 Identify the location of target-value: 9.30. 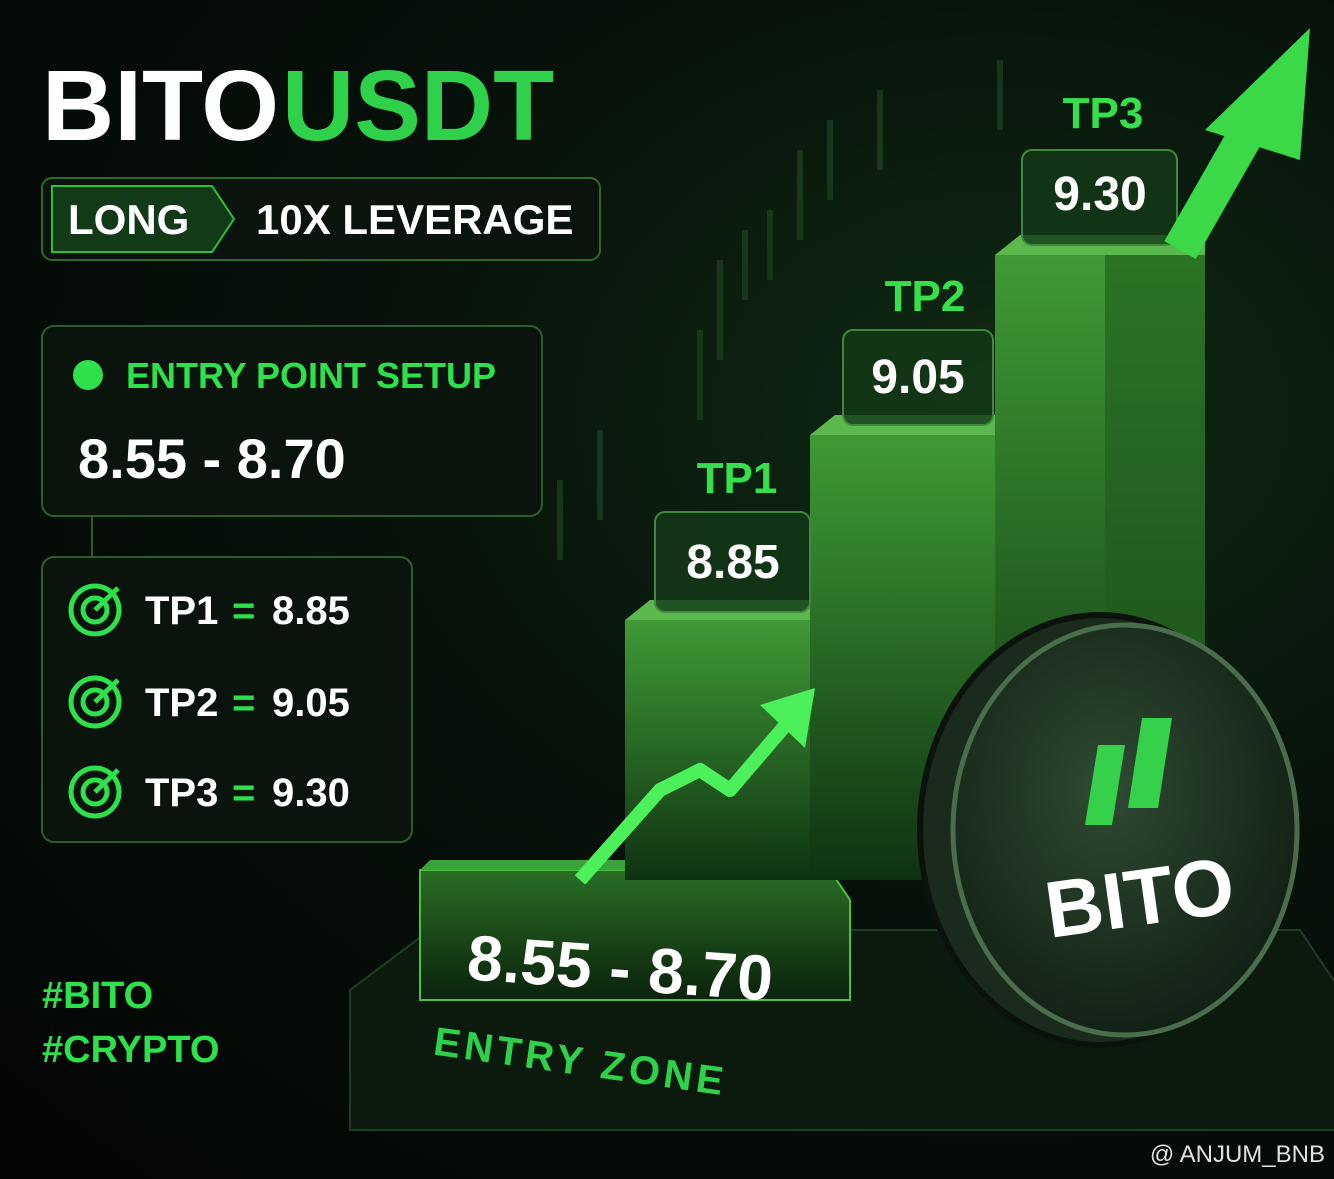
(311, 793).